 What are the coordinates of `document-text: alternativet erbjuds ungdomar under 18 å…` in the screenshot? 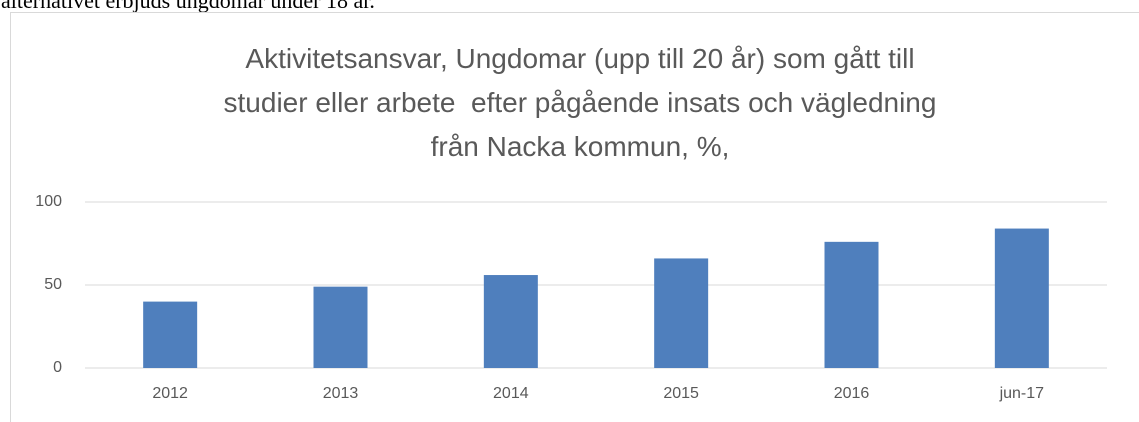 It's located at (188, 6).